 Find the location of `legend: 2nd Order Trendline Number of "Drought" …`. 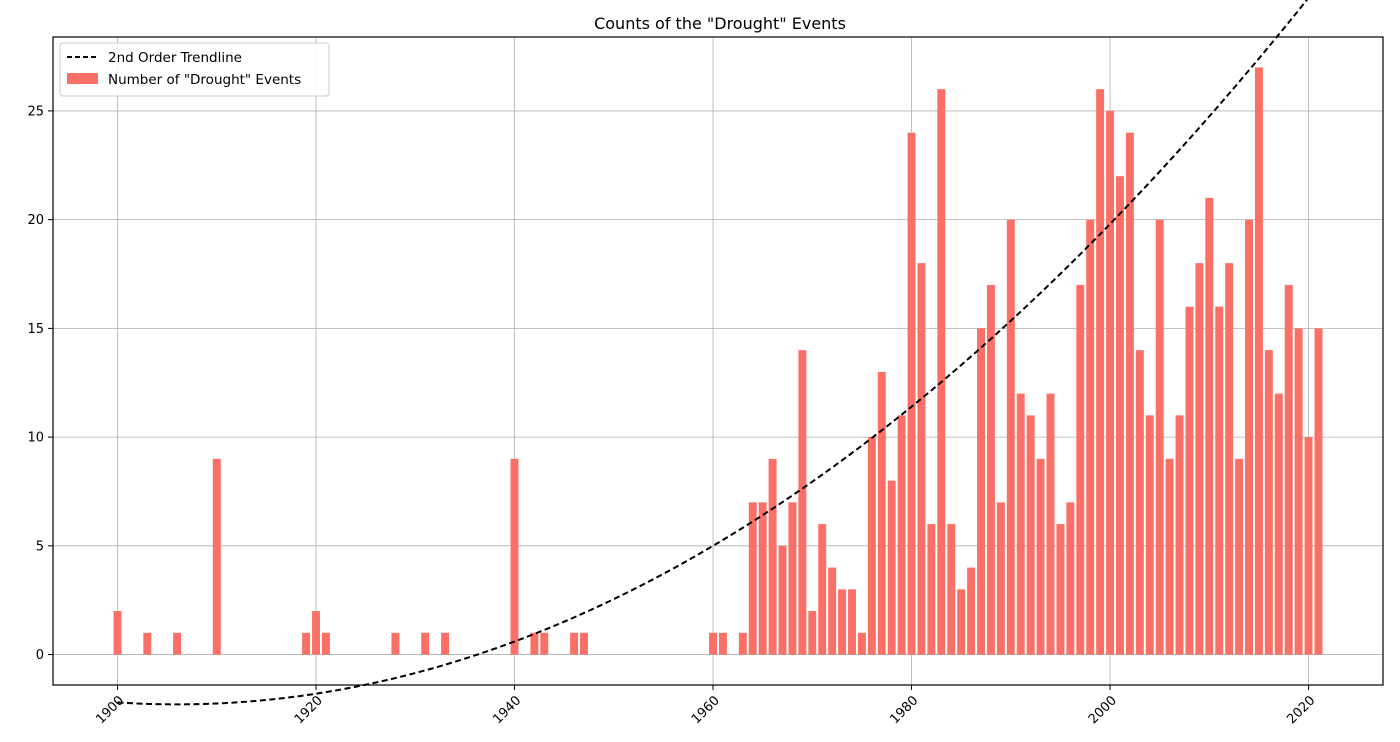

legend: 2nd Order Trendline Number of "Drought" … is located at coordinates (194, 69).